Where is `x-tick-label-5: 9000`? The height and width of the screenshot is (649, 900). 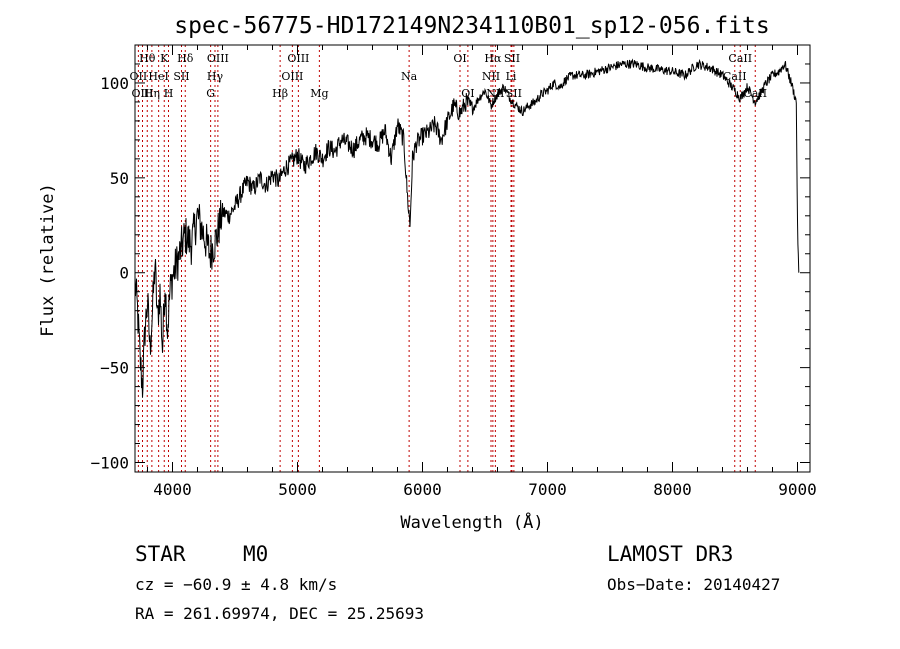 x-tick-label-5: 9000 is located at coordinates (797, 489).